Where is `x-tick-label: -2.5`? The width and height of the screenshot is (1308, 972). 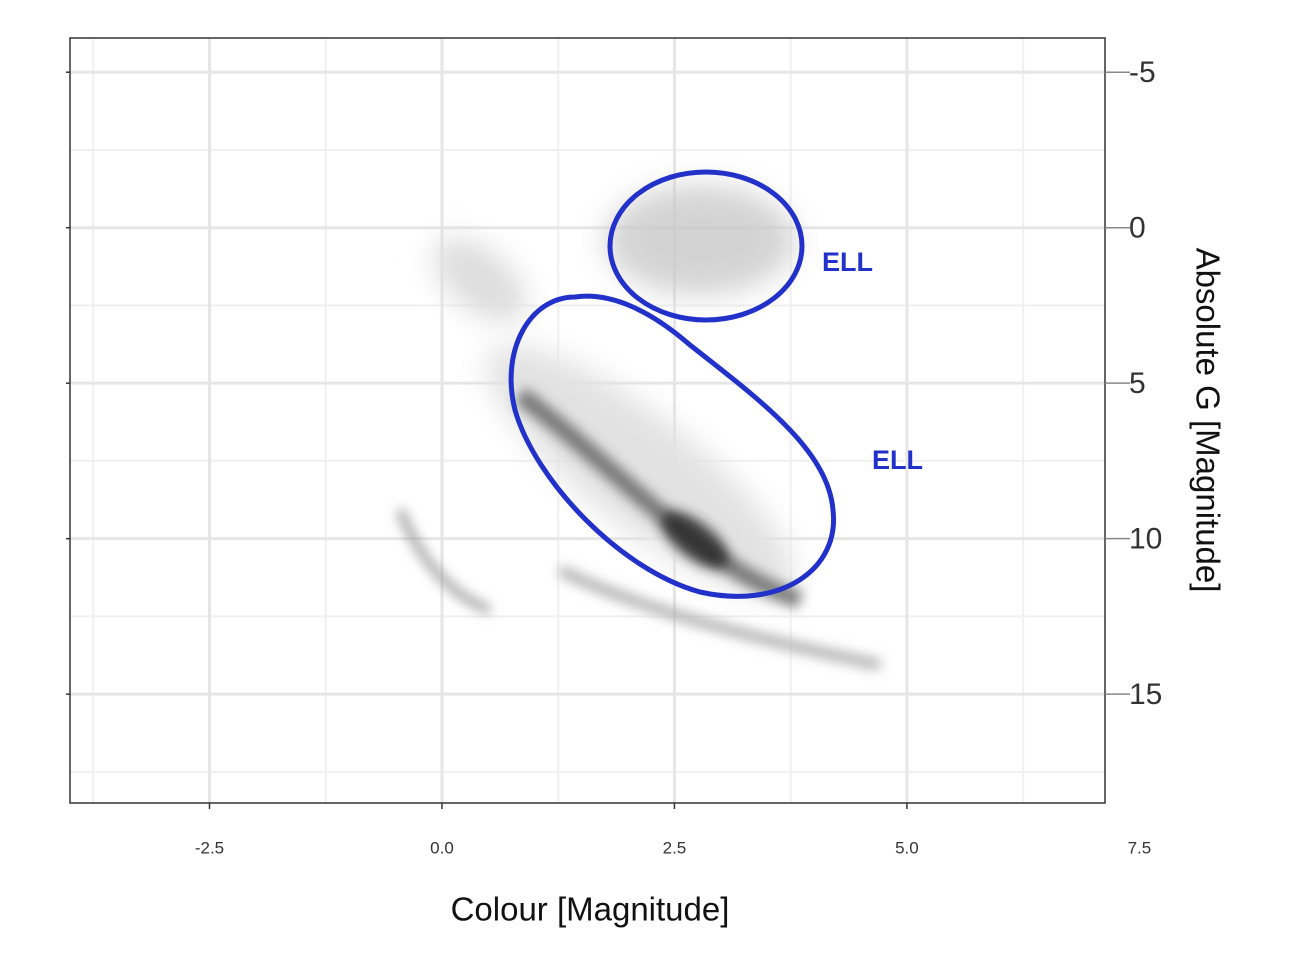
x-tick-label: -2.5 is located at coordinates (209, 847).